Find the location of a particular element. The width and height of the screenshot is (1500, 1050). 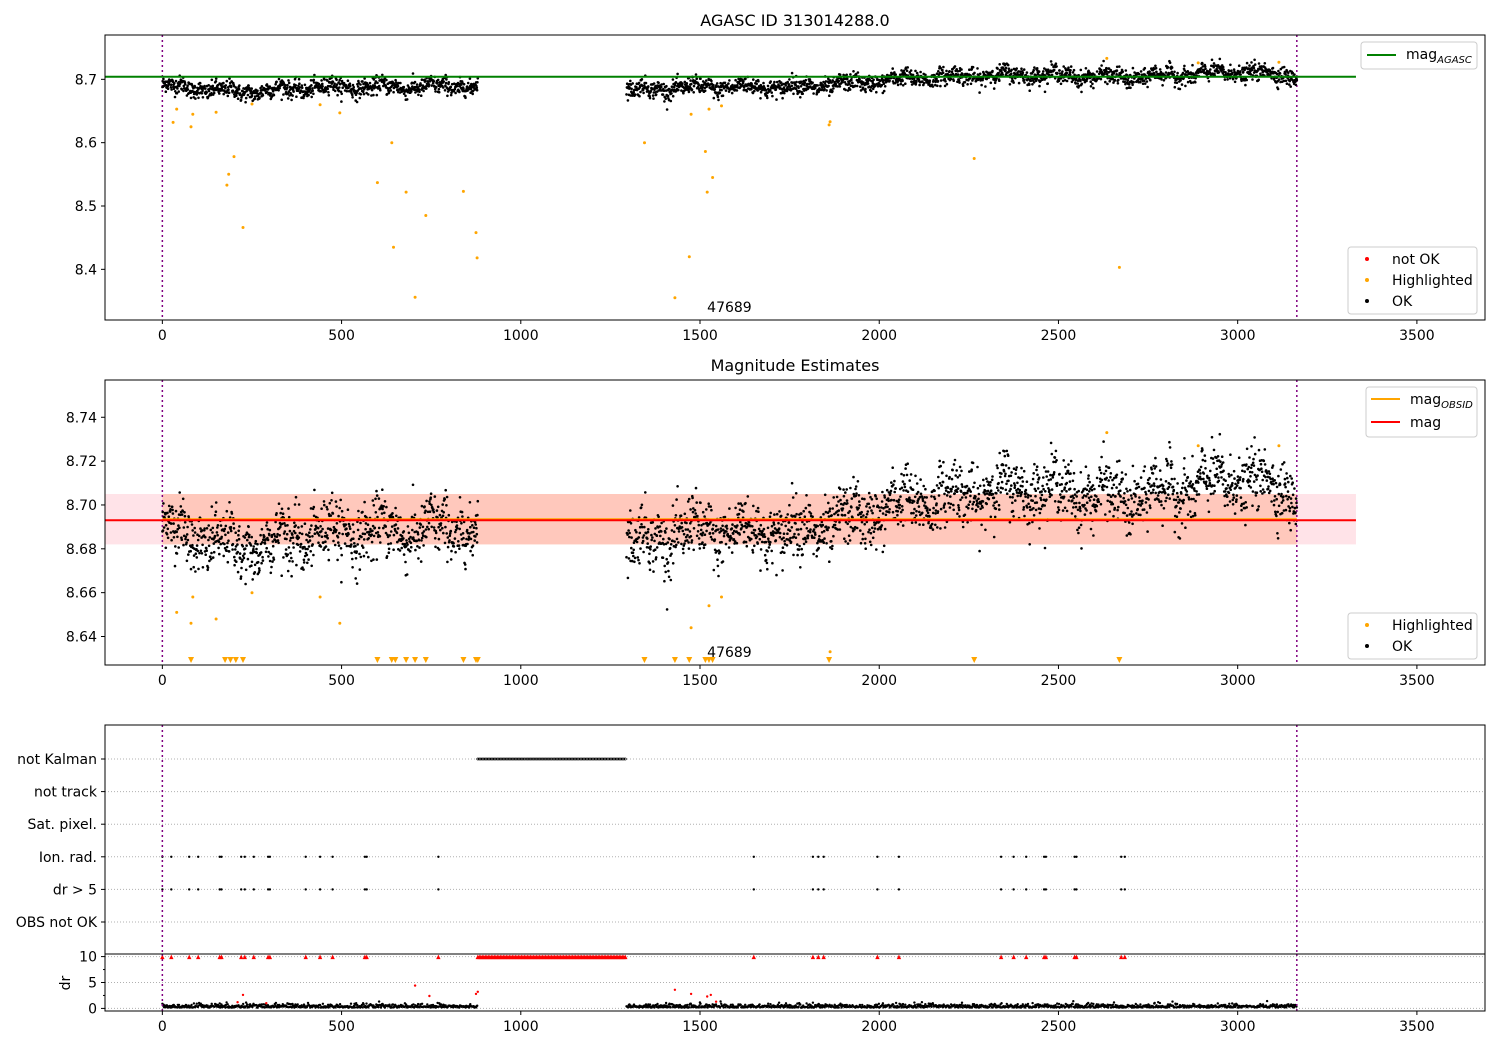

legend-label-subscript: AGASC is located at coordinates (1454, 60).